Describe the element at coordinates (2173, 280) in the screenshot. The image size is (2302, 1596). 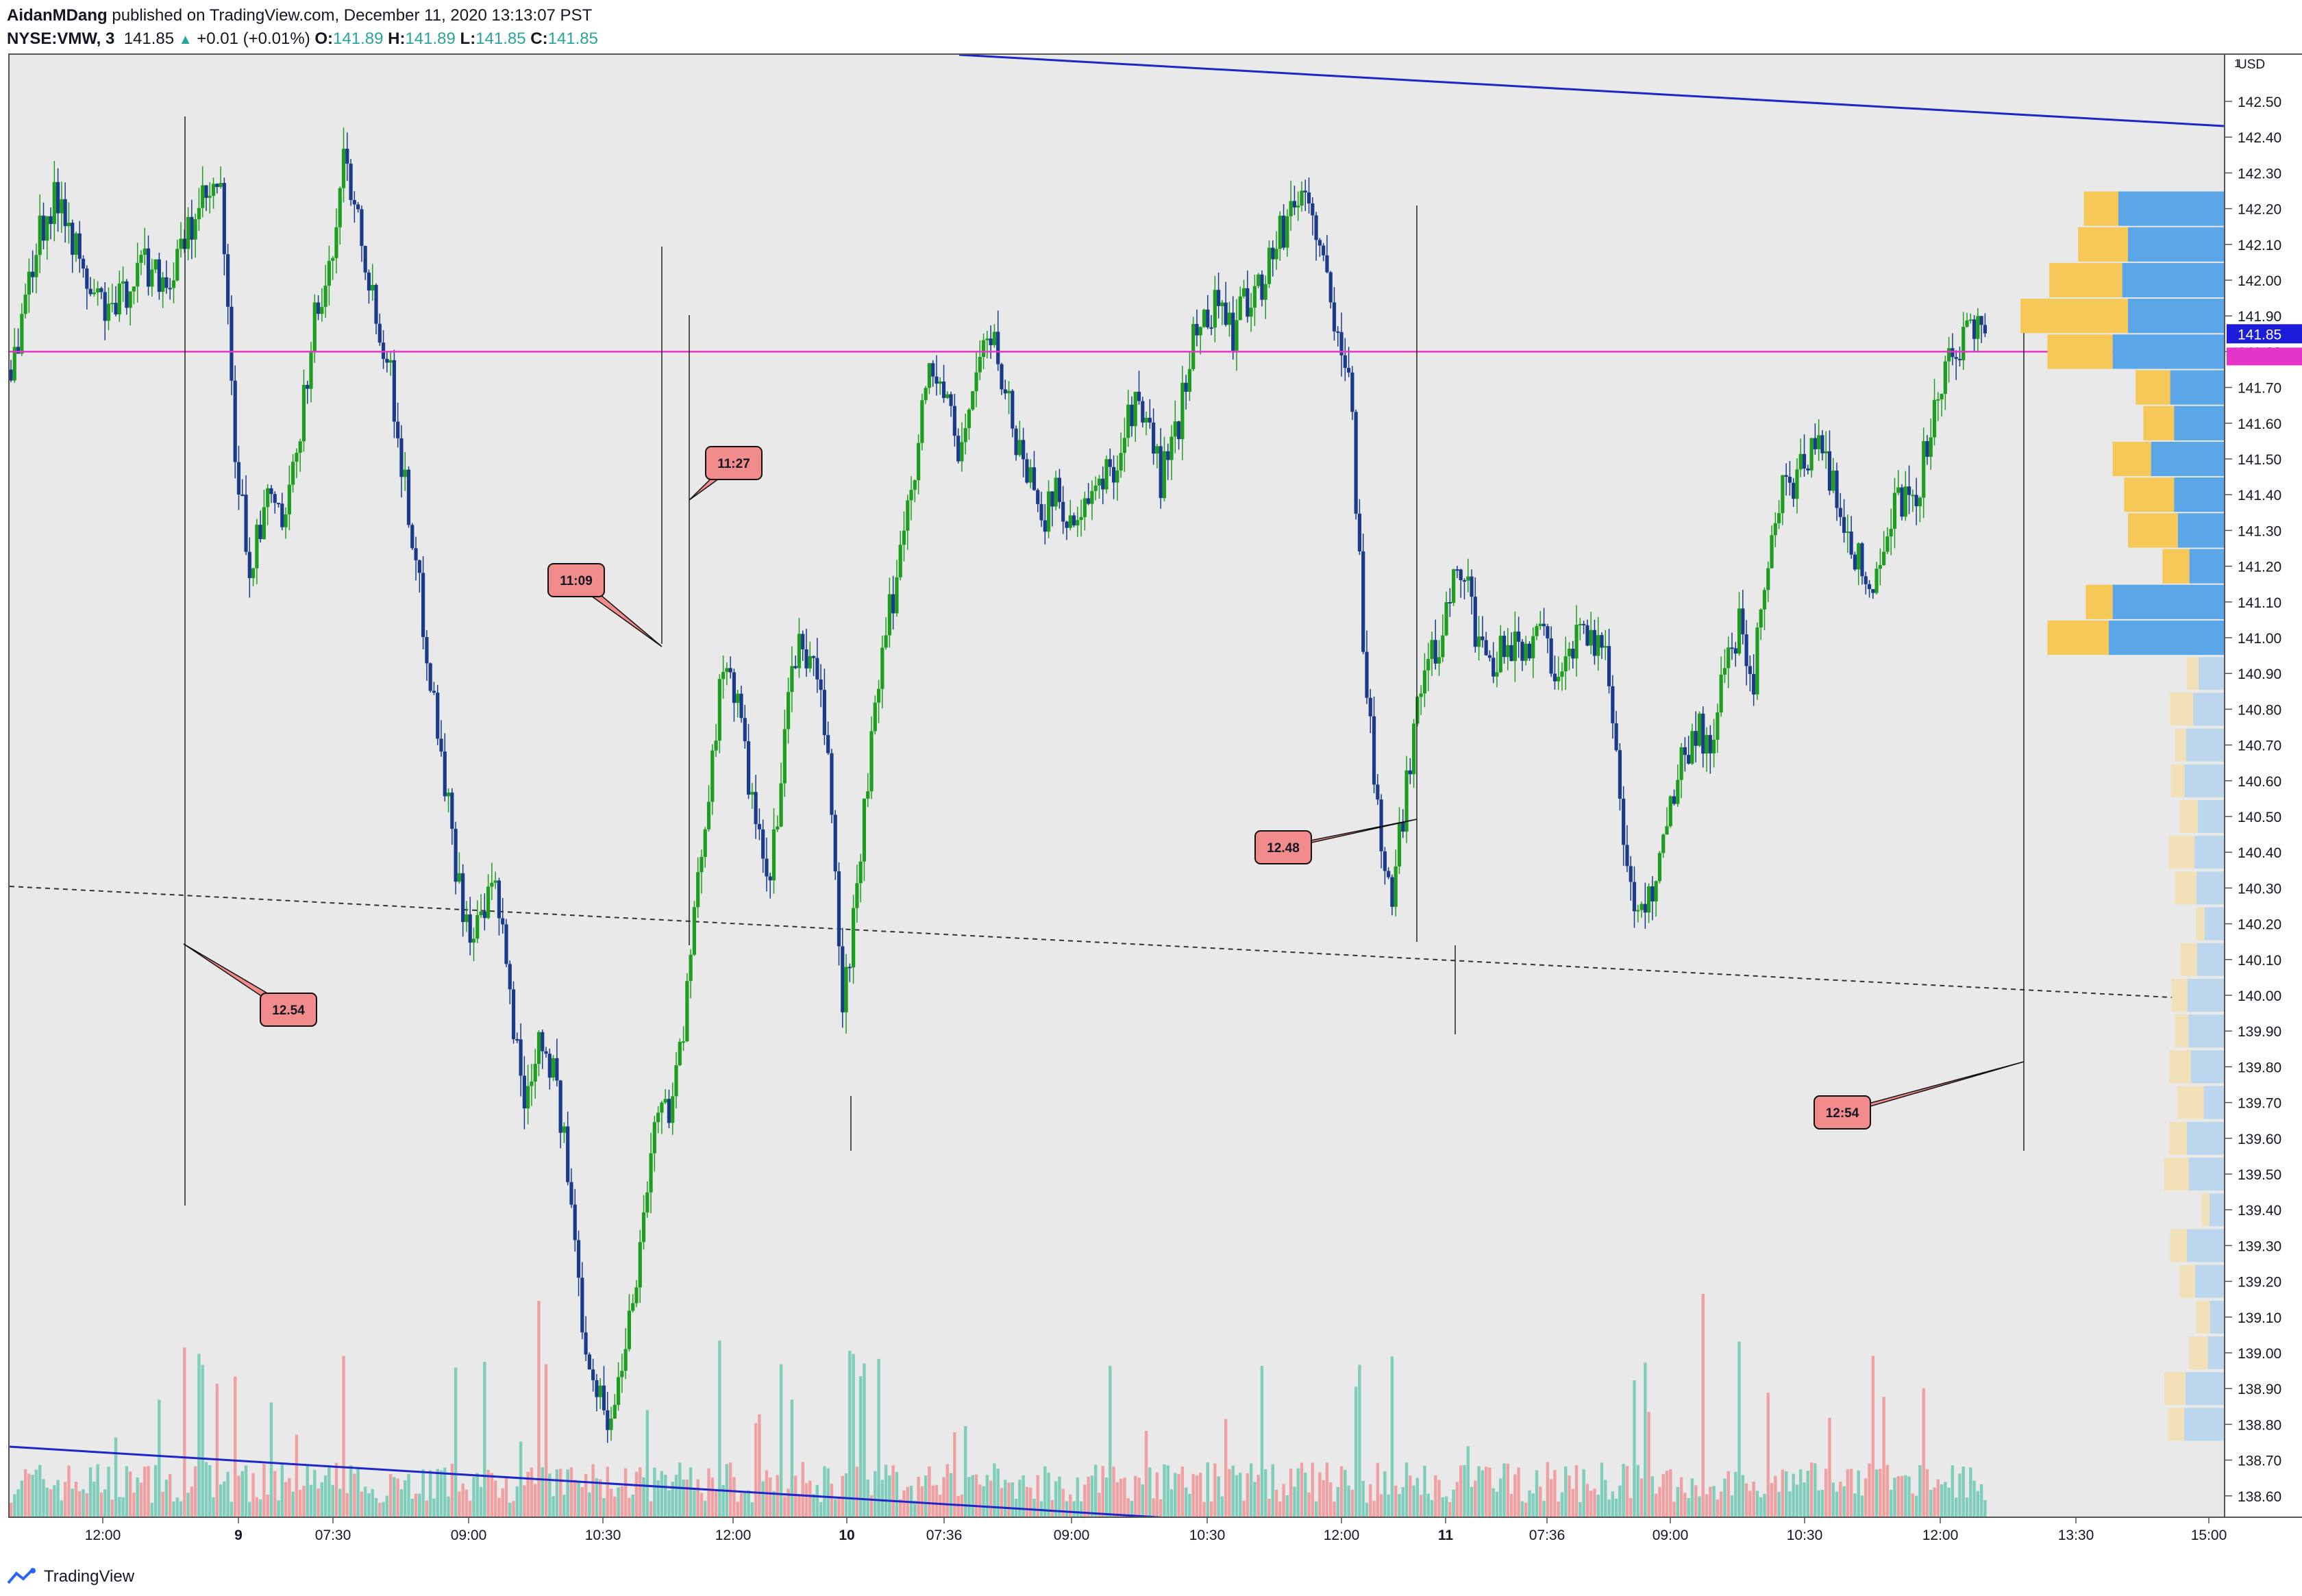
I see `volume-profile-up` at that location.